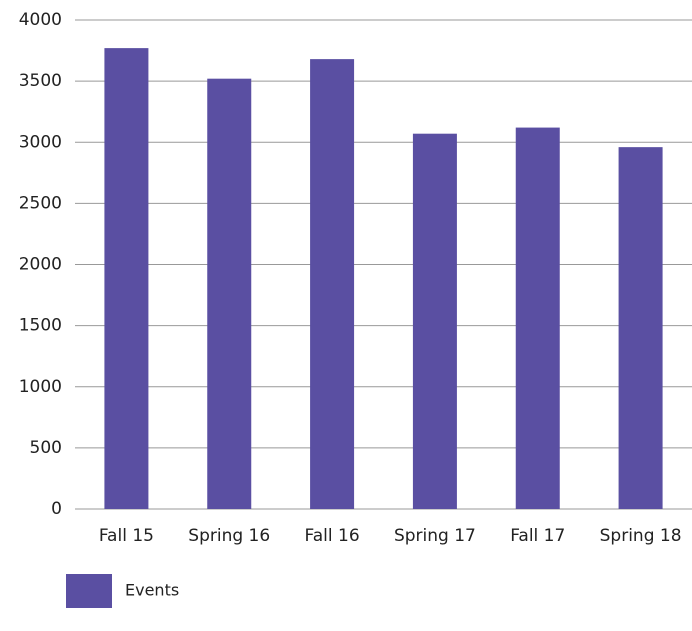  I want to click on y-tick-label: 4000, so click(40, 20).